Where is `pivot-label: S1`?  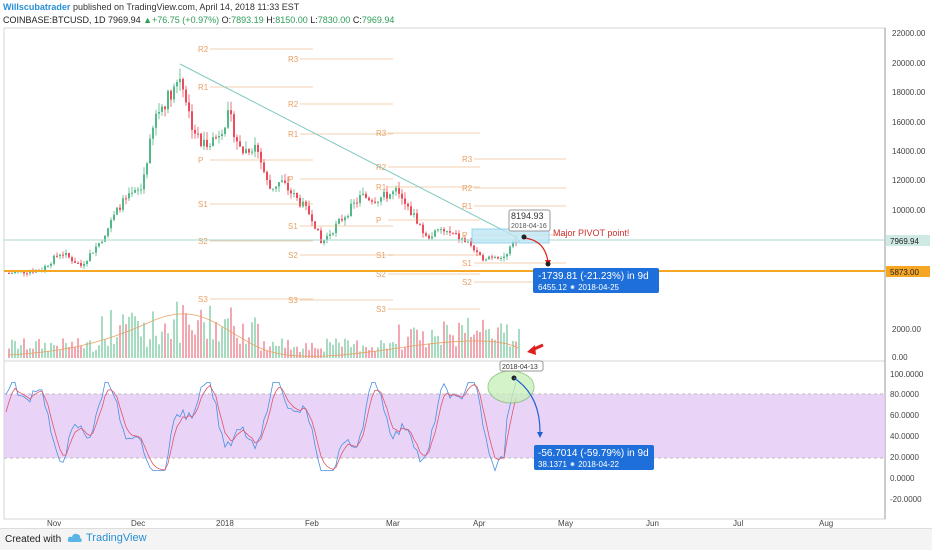 pivot-label: S1 is located at coordinates (293, 226).